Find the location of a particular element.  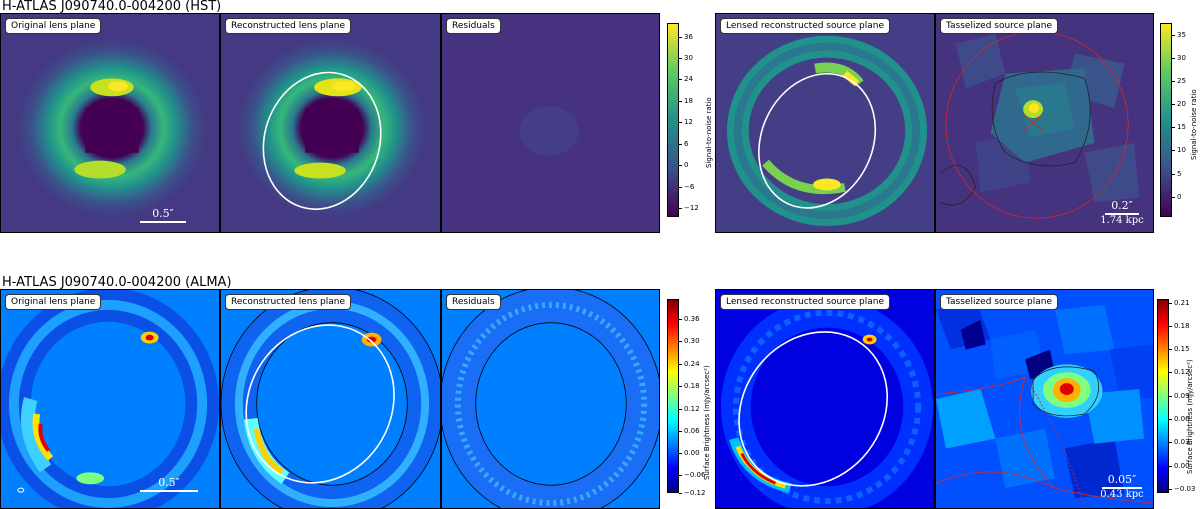

hst-scale-bar: 0.5″ is located at coordinates (163, 215).